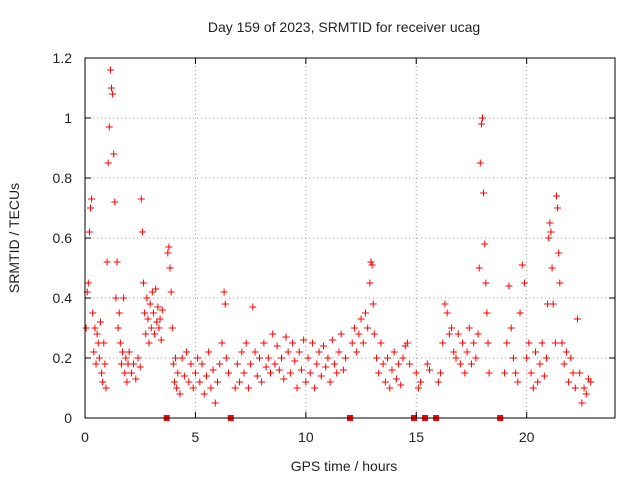 The height and width of the screenshot is (480, 640). Describe the element at coordinates (68, 418) in the screenshot. I see `y-tick-label: 0` at that location.